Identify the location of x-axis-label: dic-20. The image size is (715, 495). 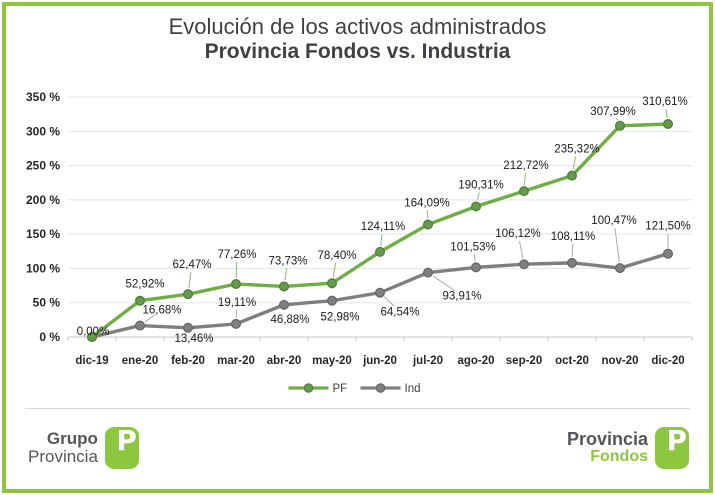
(667, 361).